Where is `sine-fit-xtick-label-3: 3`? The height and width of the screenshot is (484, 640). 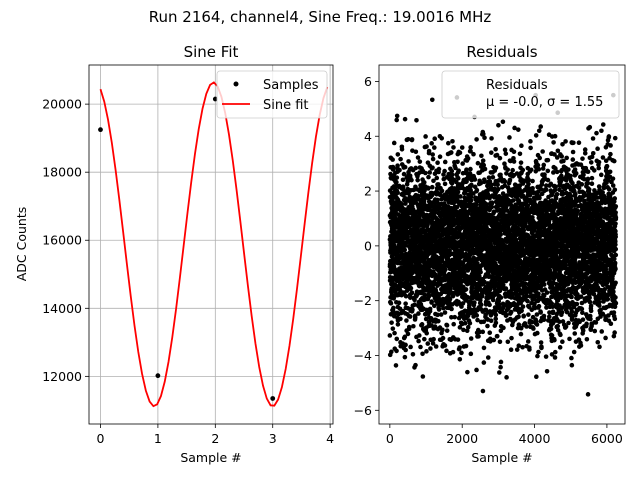 sine-fit-xtick-label-3: 3 is located at coordinates (273, 438).